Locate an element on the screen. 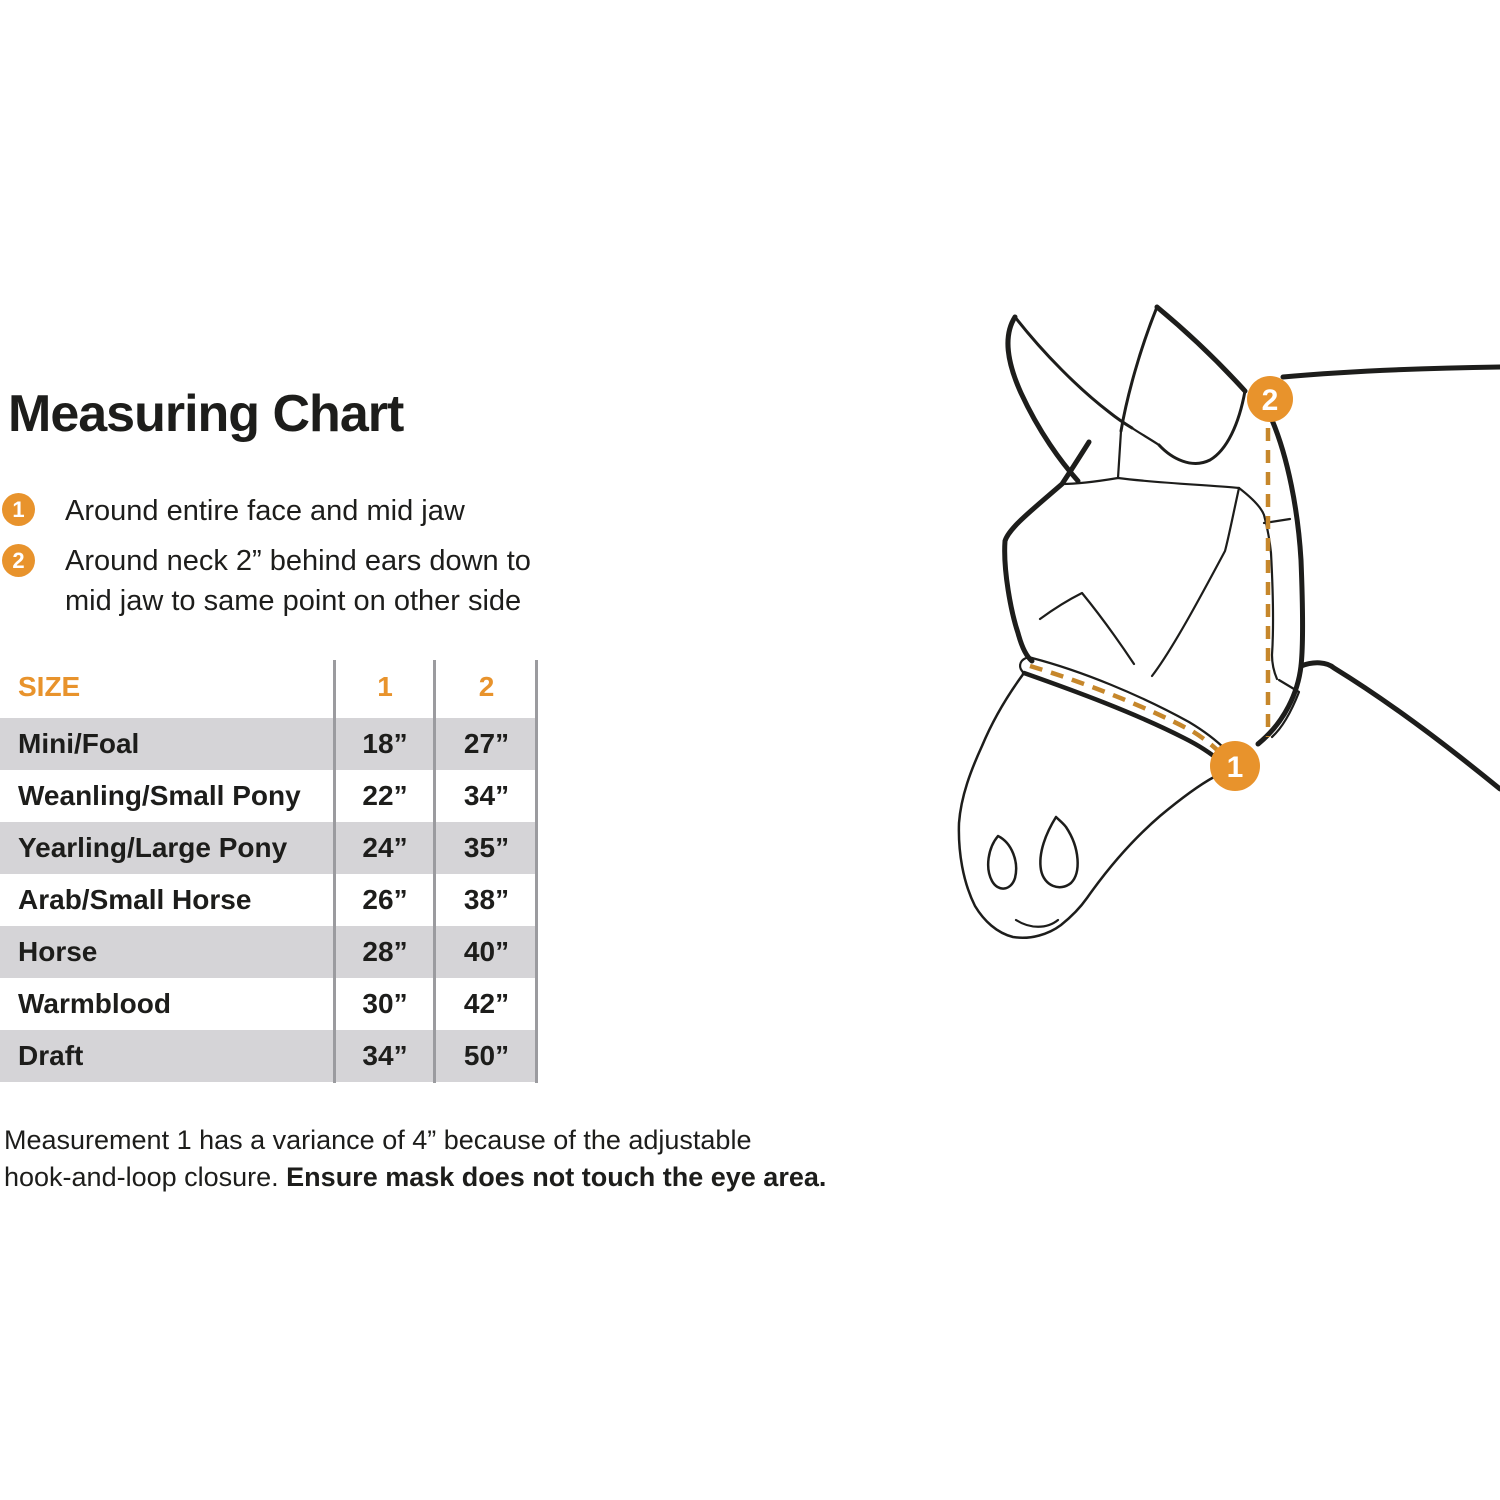  legend-marker-2-badge: 2 is located at coordinates (18, 560).